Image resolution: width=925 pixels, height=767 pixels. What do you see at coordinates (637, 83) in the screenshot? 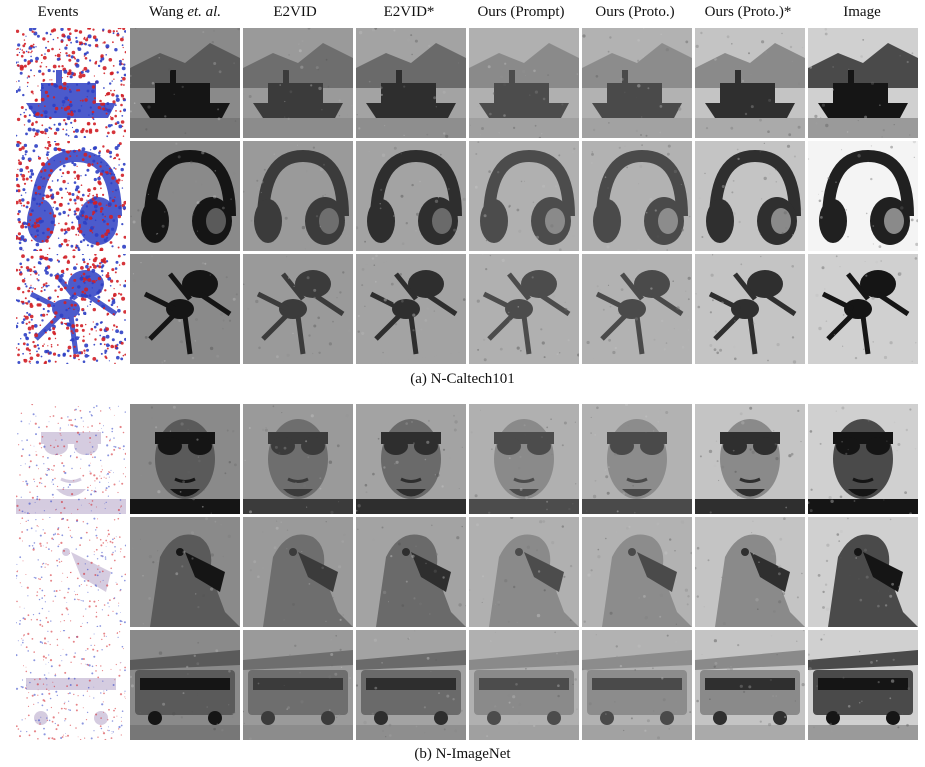
I see `image-boat-ours-proto` at bounding box center [637, 83].